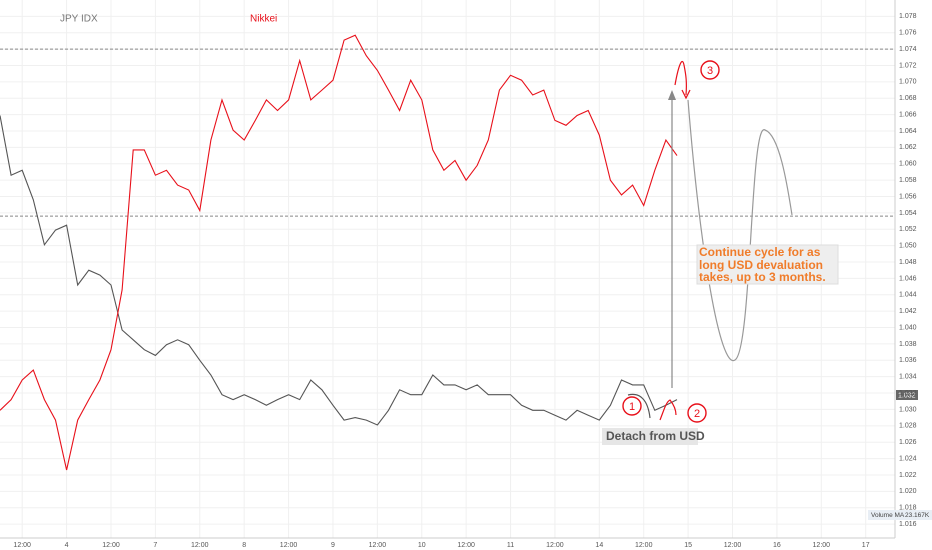 The height and width of the screenshot is (550, 932). Describe the element at coordinates (263, 19) in the screenshot. I see `legend-entry: Nikkei` at that location.